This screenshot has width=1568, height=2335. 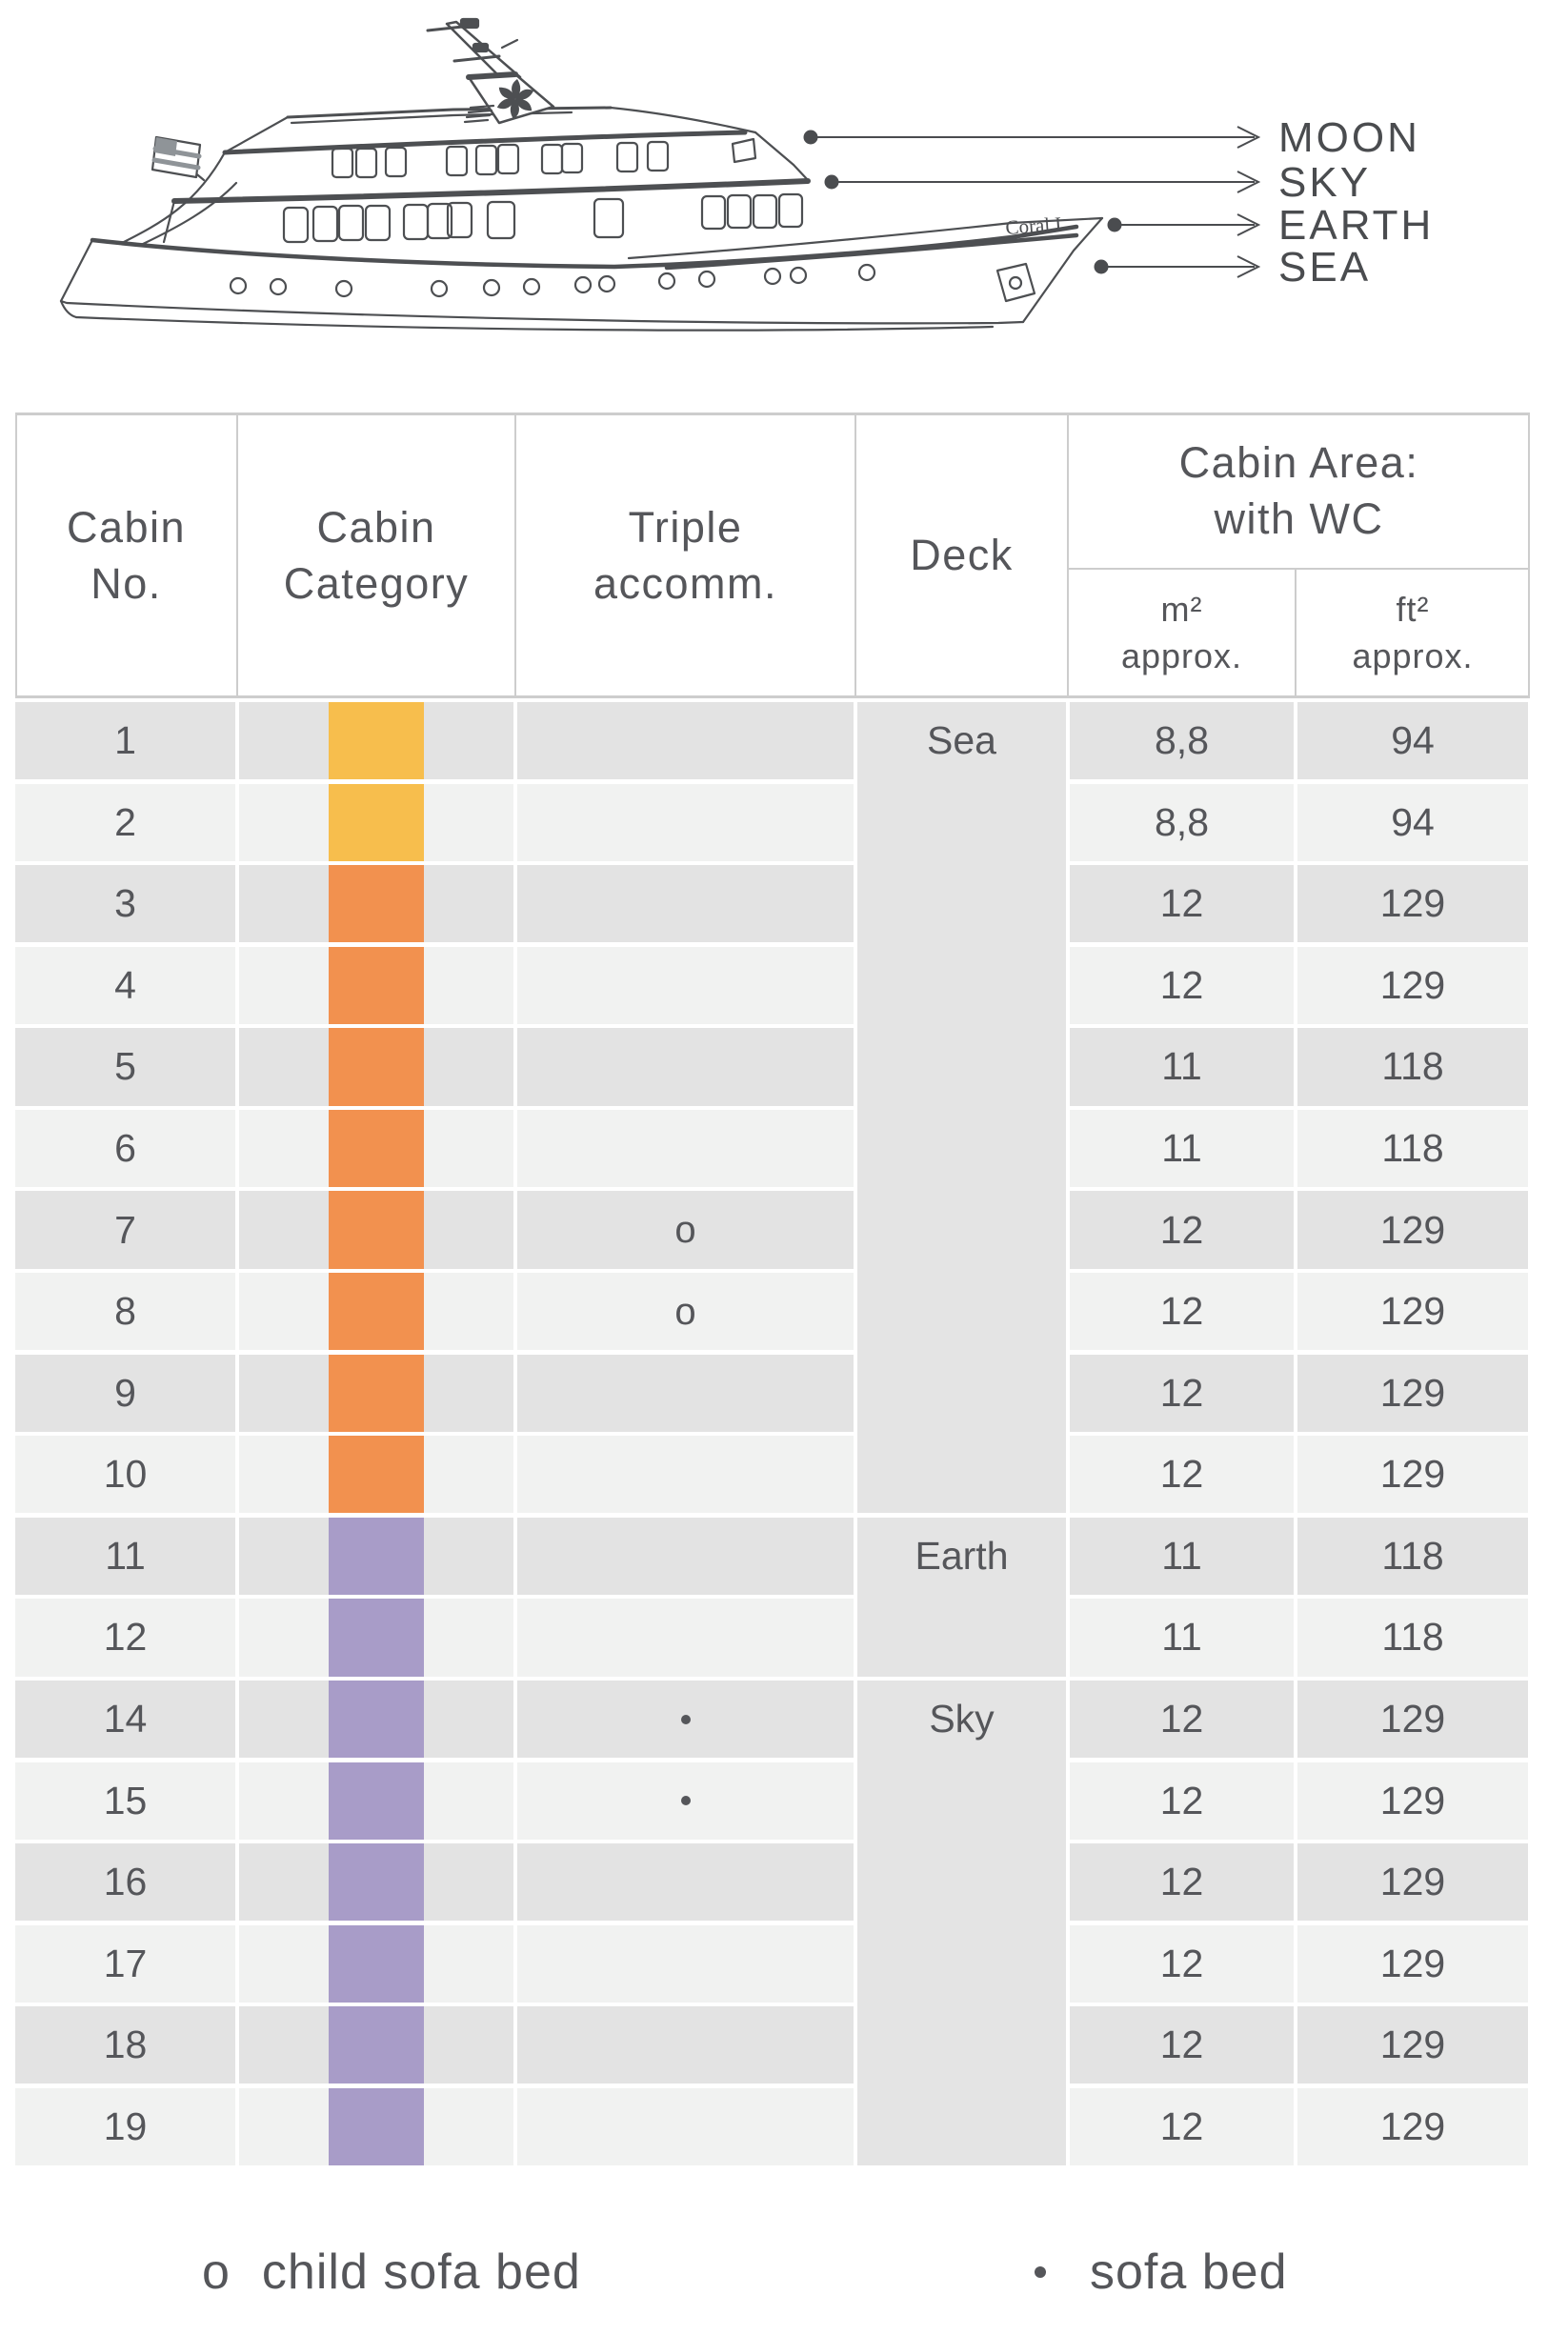 I want to click on deck-name-label: Earth, so click(x=962, y=1555).